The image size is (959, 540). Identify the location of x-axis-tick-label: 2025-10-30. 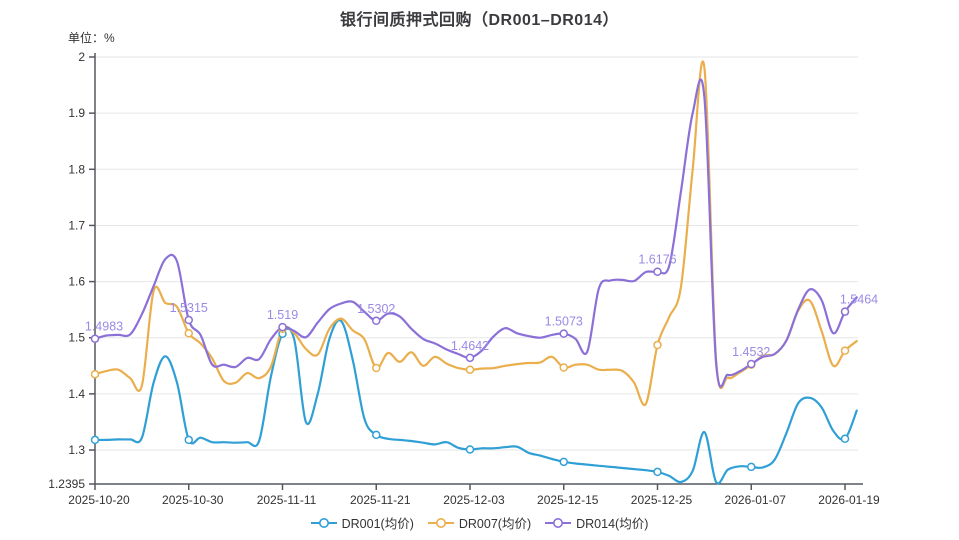
(193, 500).